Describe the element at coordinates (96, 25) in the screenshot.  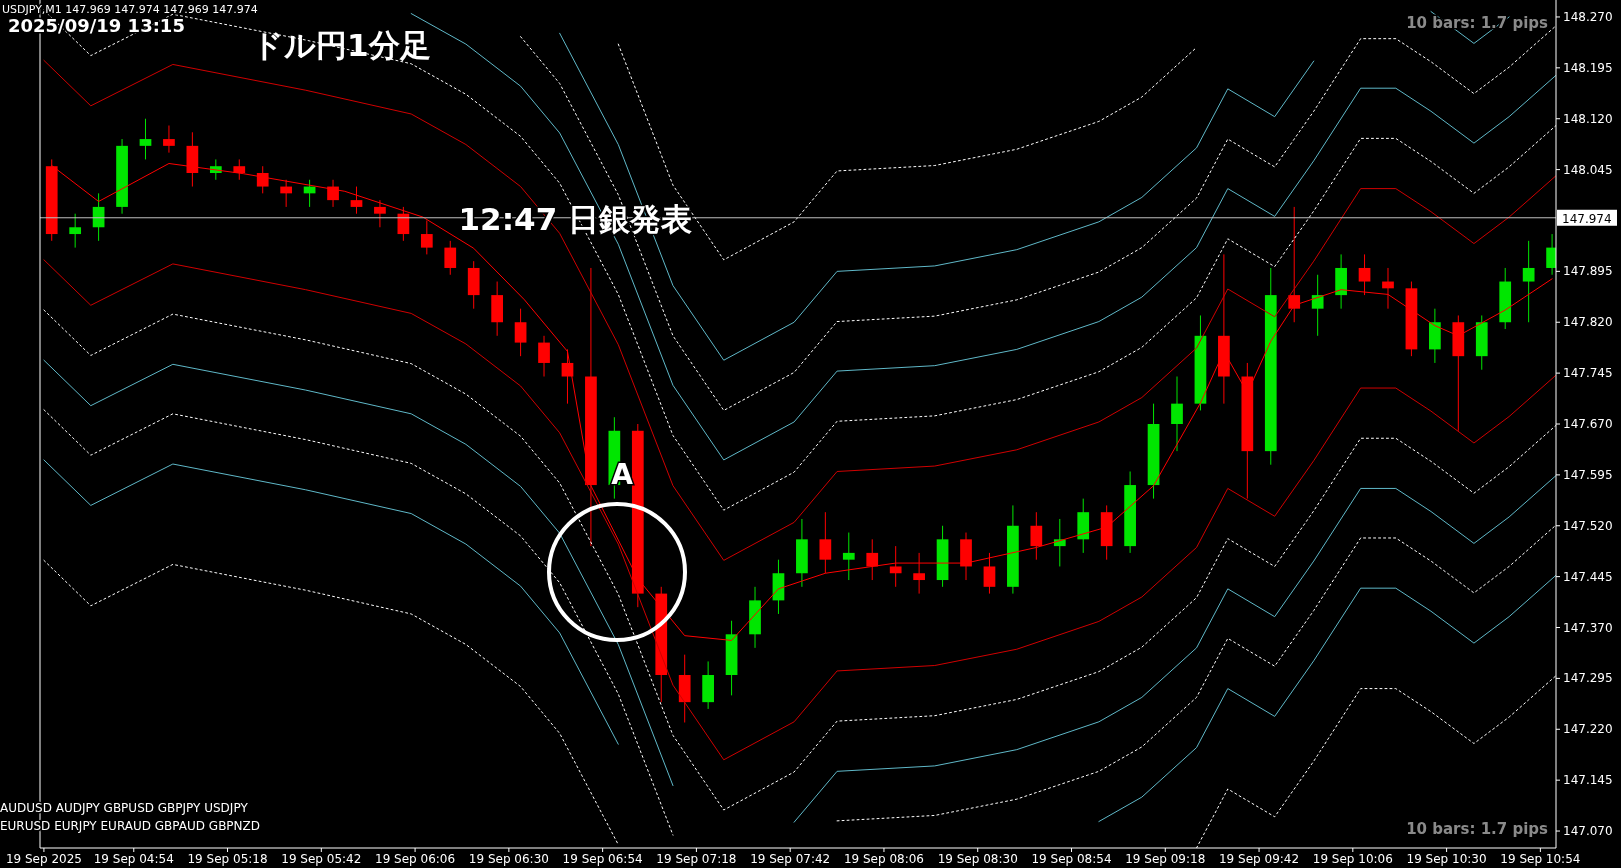
I see `annotation: 2025/09/19 13:15` at that location.